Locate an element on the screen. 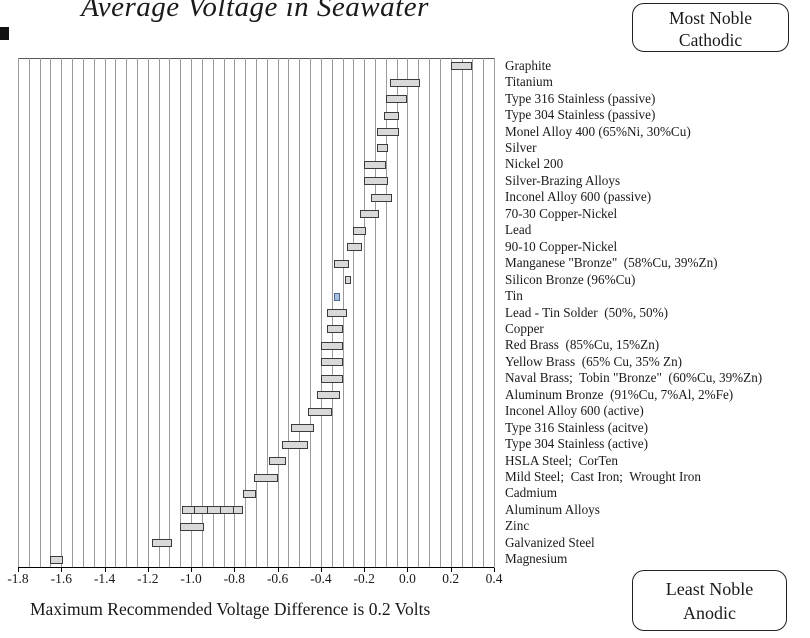  most-noble-box: Most Noble Cathodic is located at coordinates (710, 27).